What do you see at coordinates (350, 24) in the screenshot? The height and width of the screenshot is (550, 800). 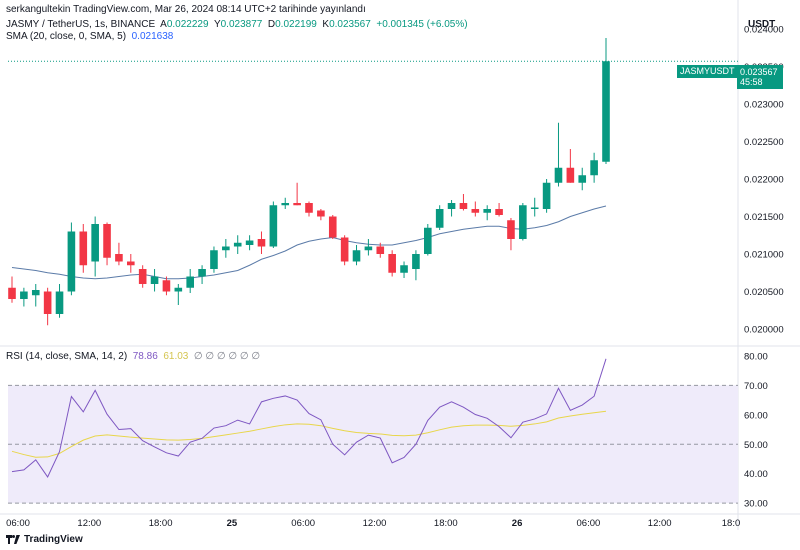 I see `close-value: 0.023567` at bounding box center [350, 24].